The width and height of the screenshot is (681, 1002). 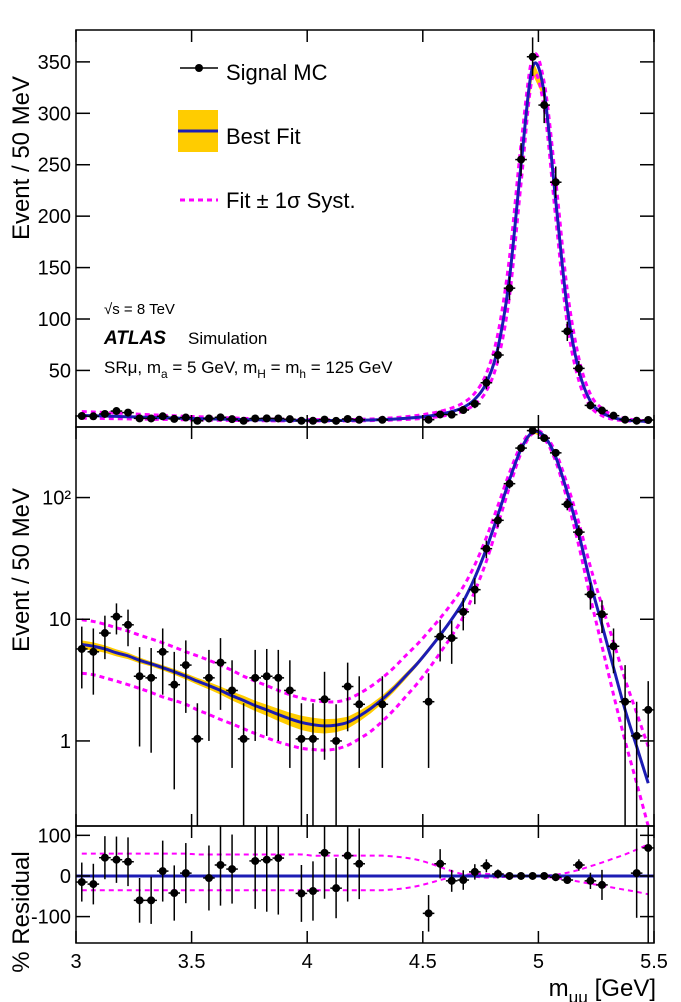 I want to click on y-tick-label: 100, so click(x=54, y=836).